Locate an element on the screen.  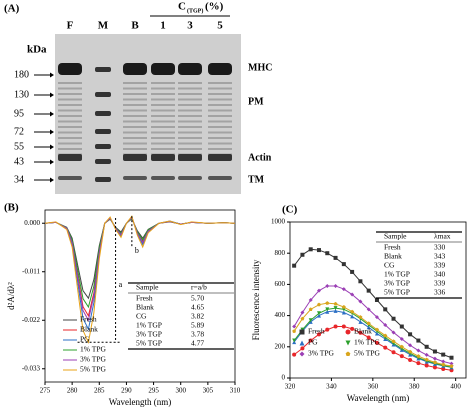
annotation: b is located at coordinates (137, 250).